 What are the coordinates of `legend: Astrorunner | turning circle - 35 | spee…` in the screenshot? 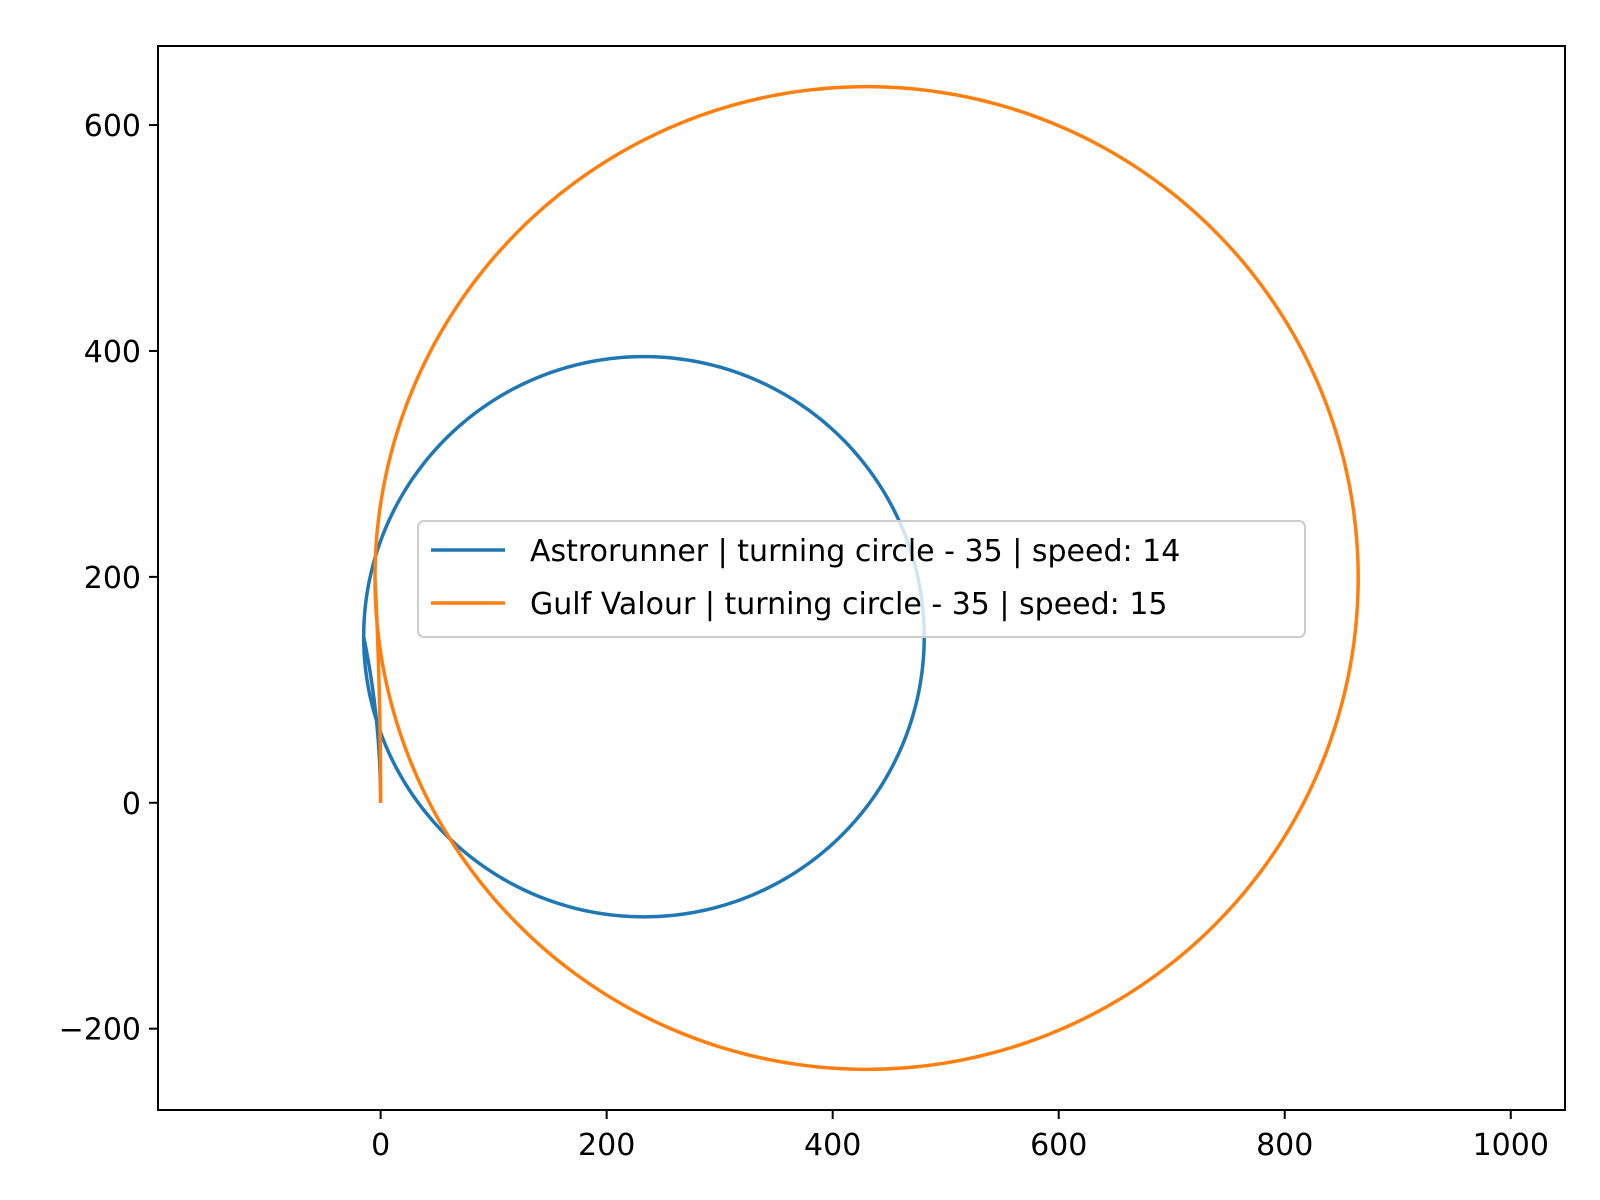 It's located at (861, 579).